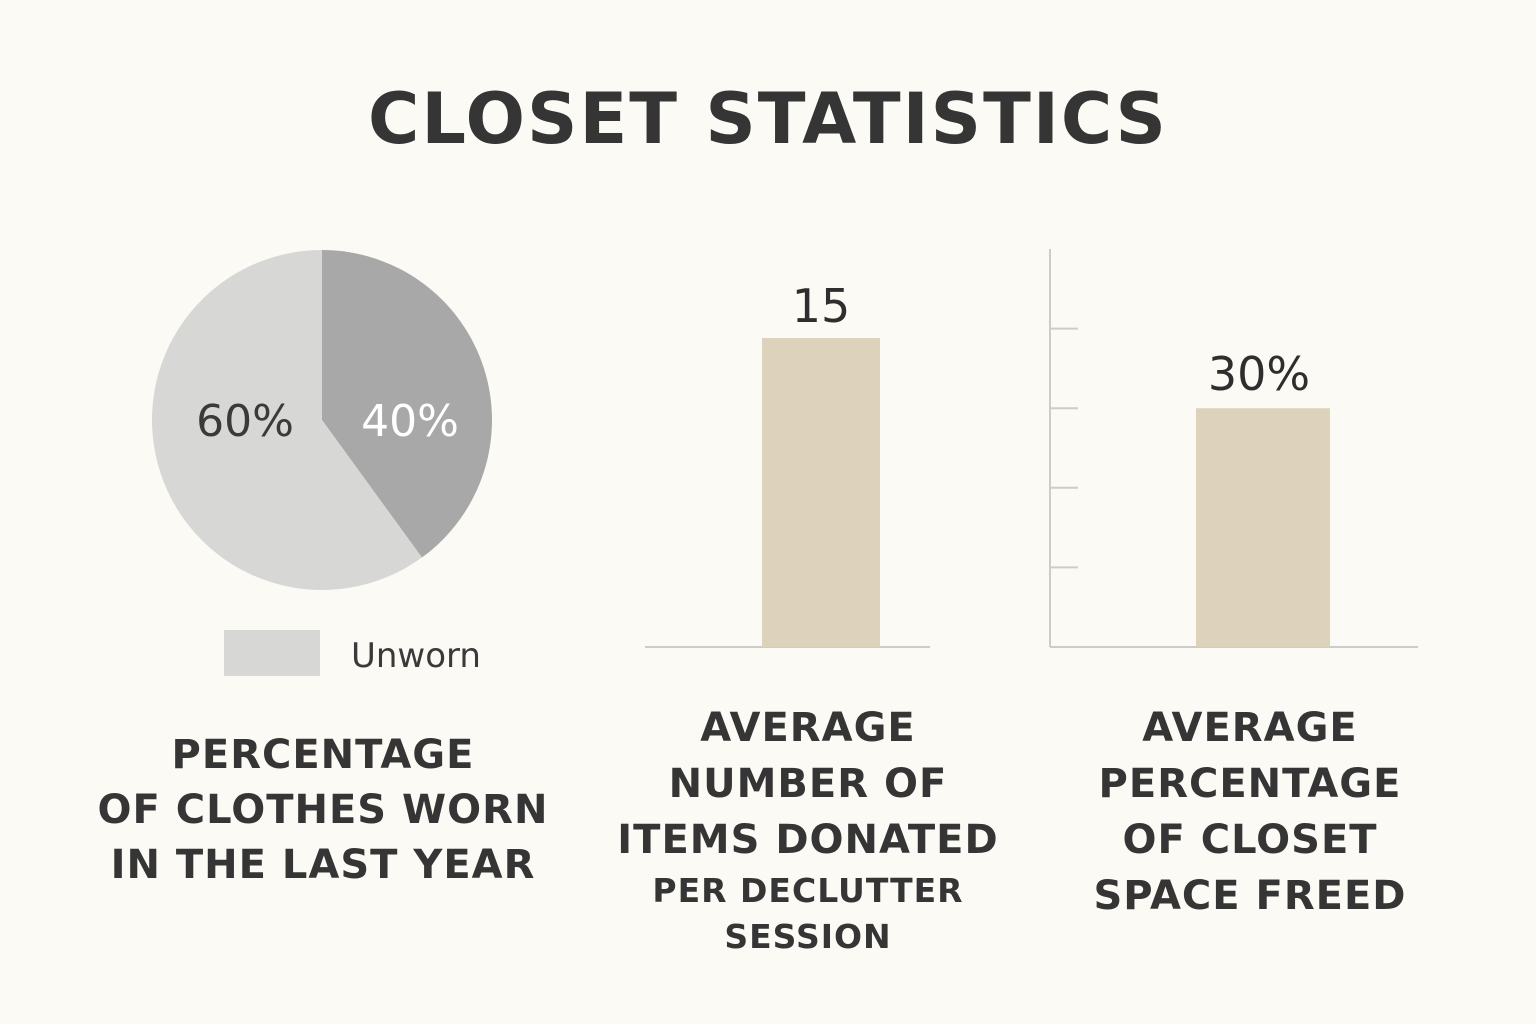 The width and height of the screenshot is (1536, 1024). What do you see at coordinates (1250, 896) in the screenshot?
I see `space-caption-line: SPACE FREED` at bounding box center [1250, 896].